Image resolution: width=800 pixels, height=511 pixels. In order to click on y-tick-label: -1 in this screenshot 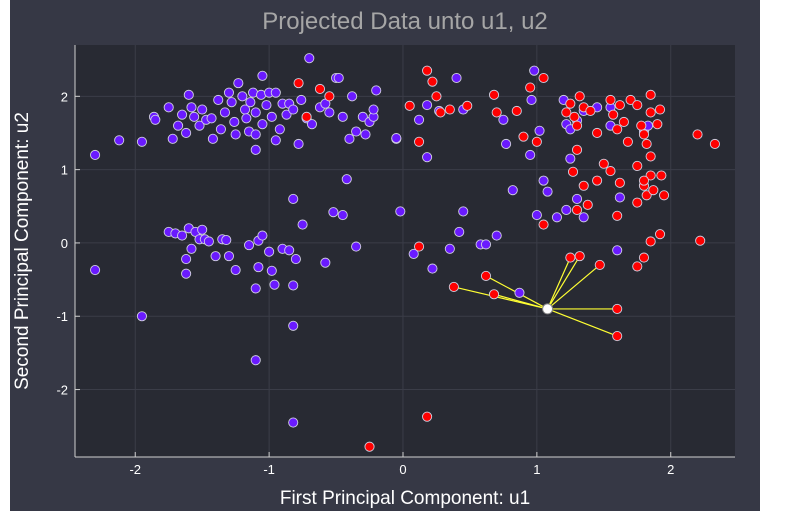, I will do `click(62, 316)`.